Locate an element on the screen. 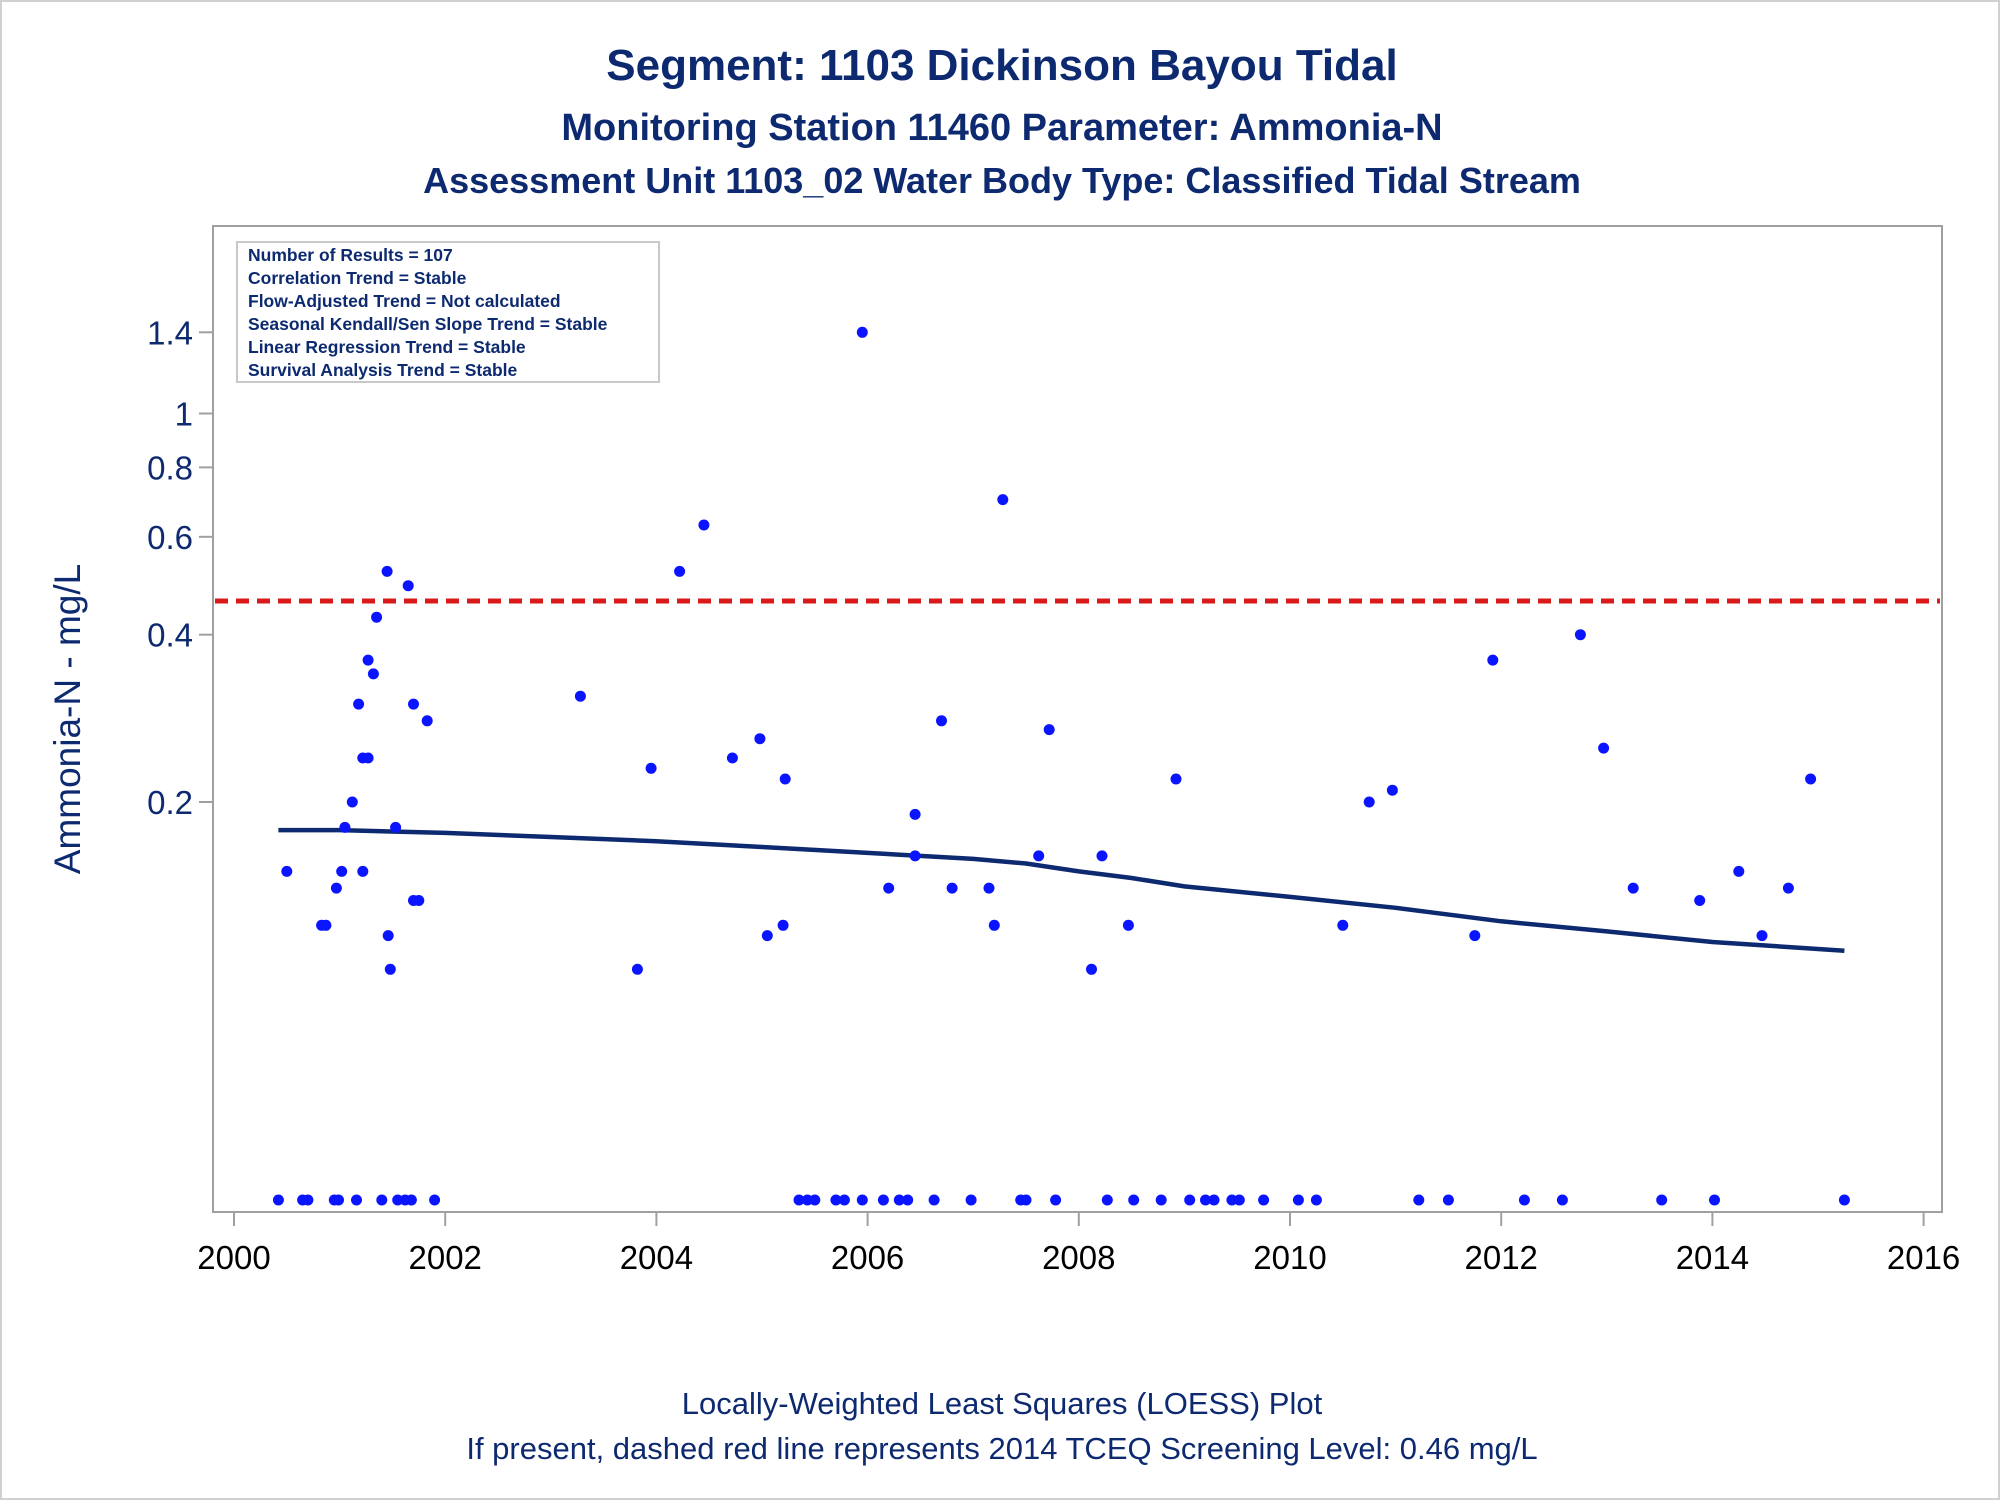 Image resolution: width=2000 pixels, height=1502 pixels. x-tick-label: 2006 is located at coordinates (867, 1257).